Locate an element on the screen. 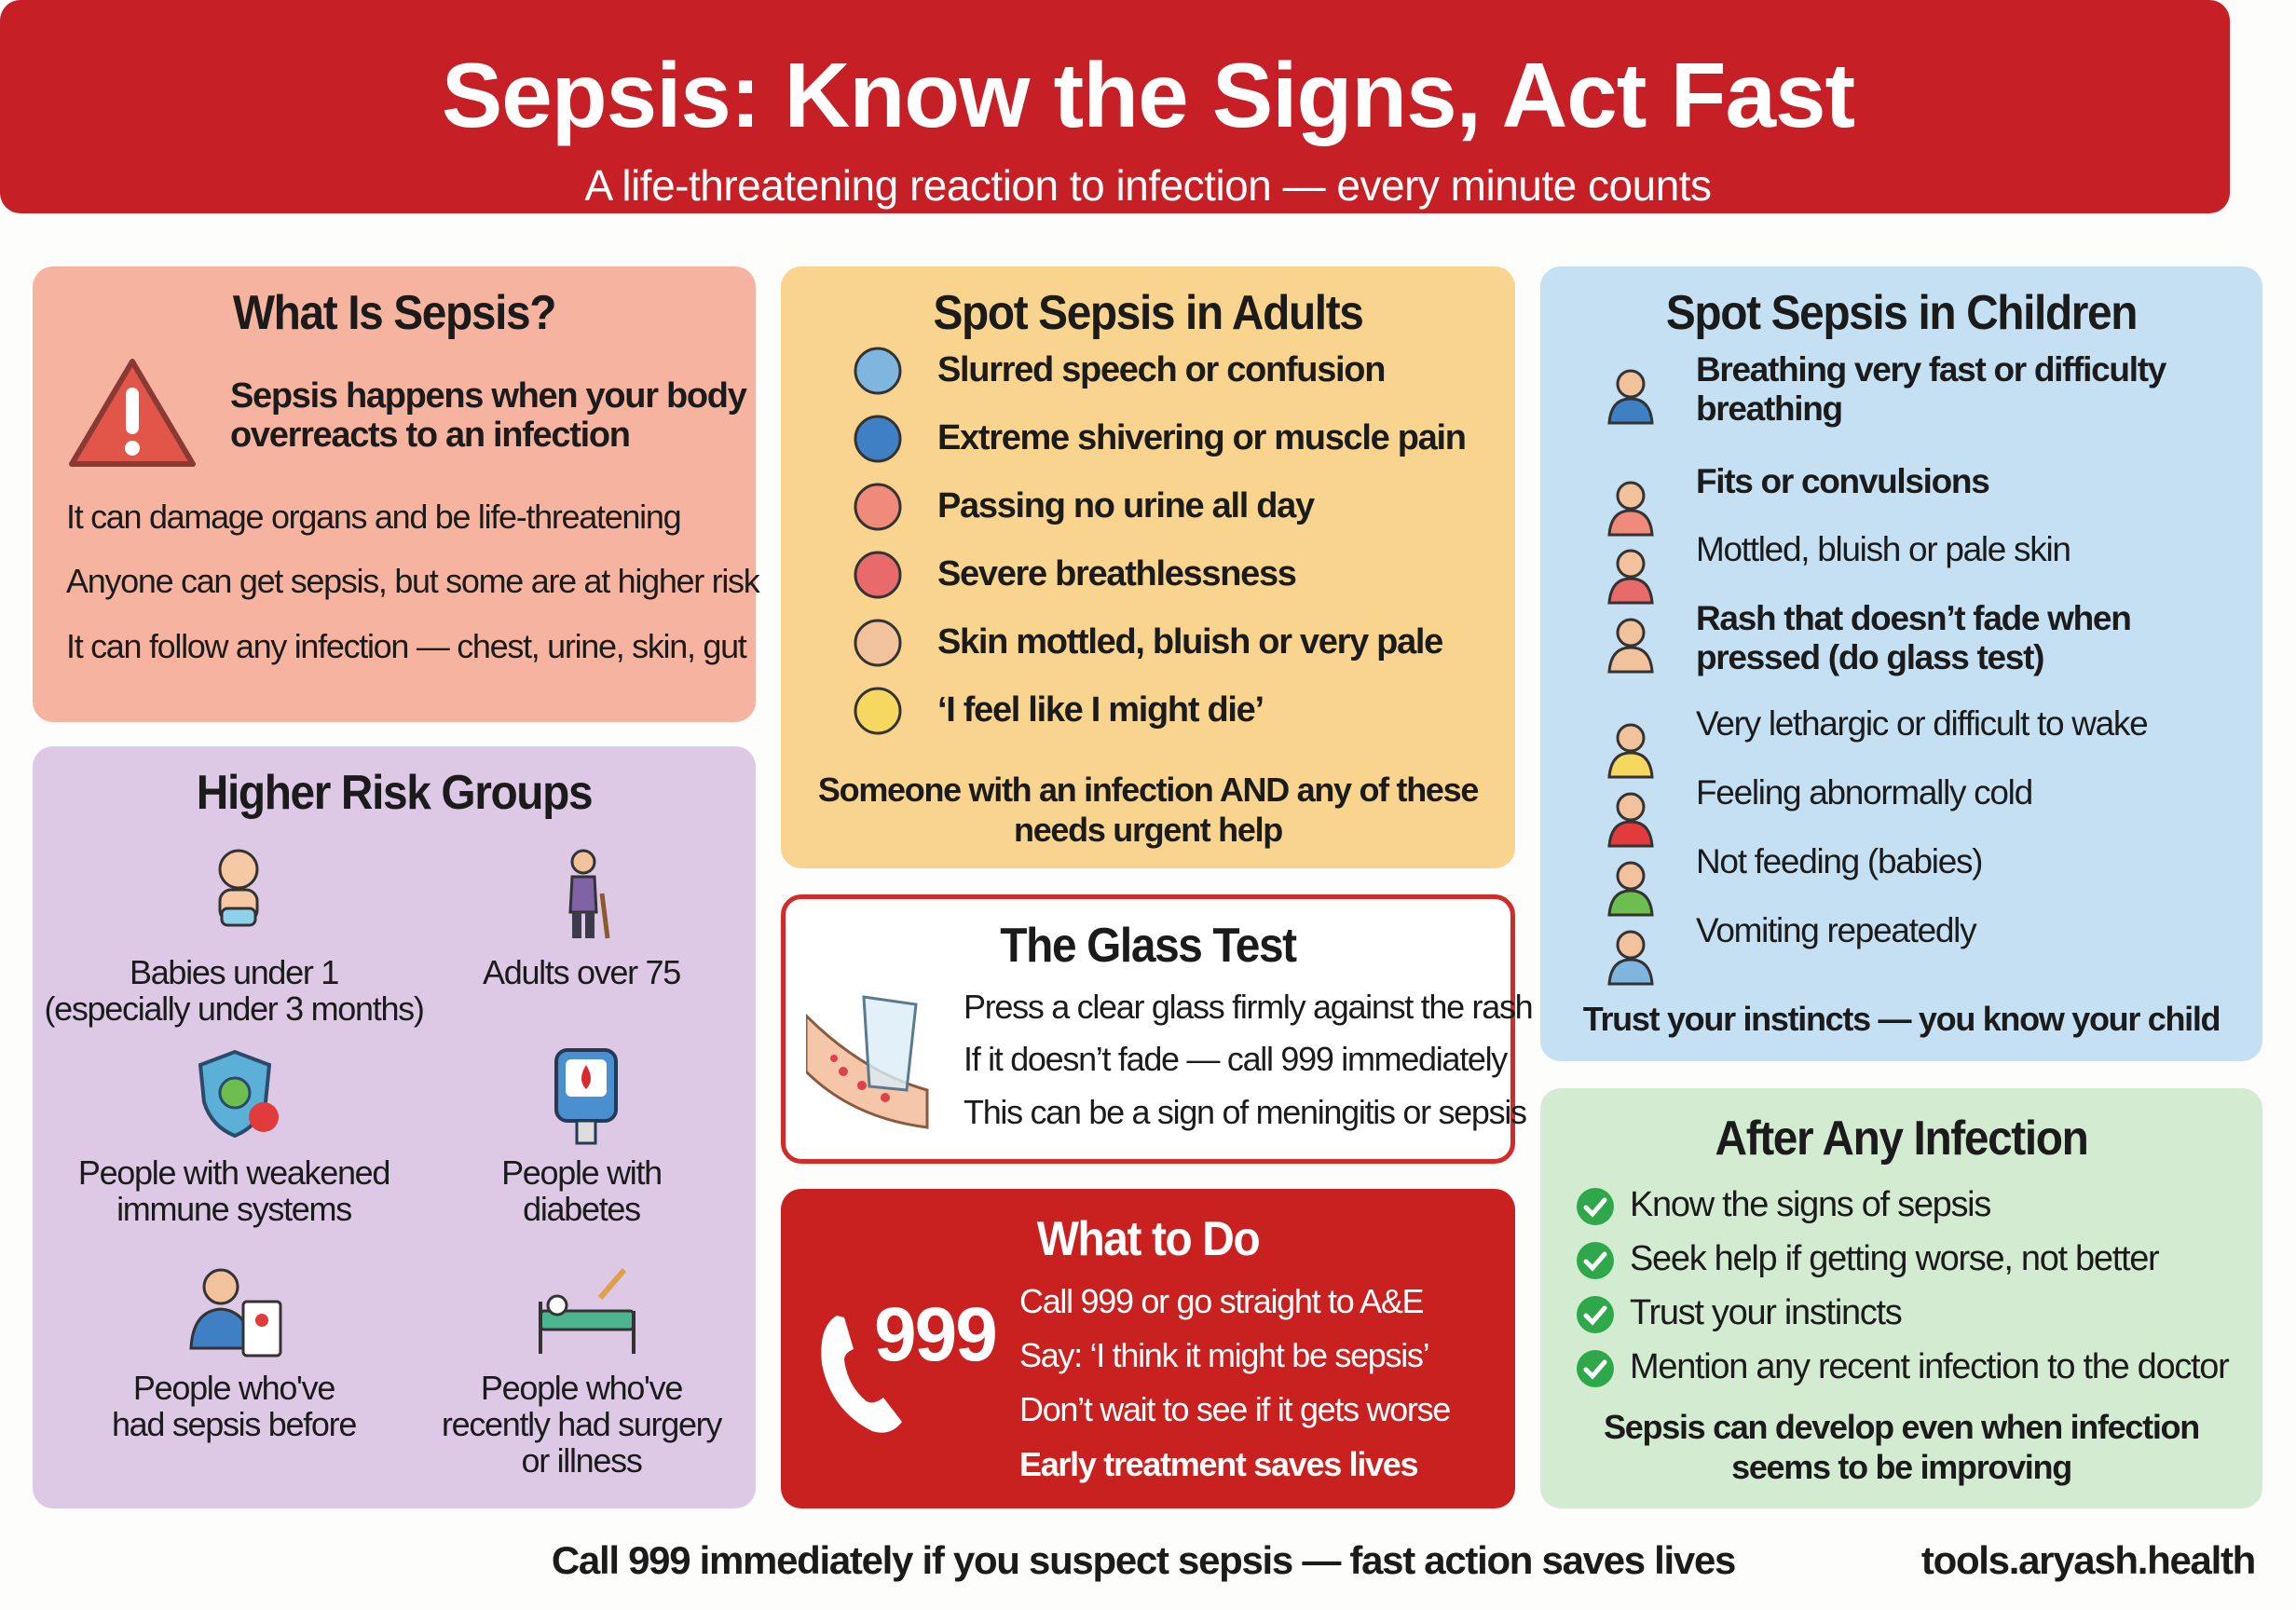 The height and width of the screenshot is (1610, 2296). child-sign-item: Mottled, bluish or pale skin is located at coordinates (1883, 549).